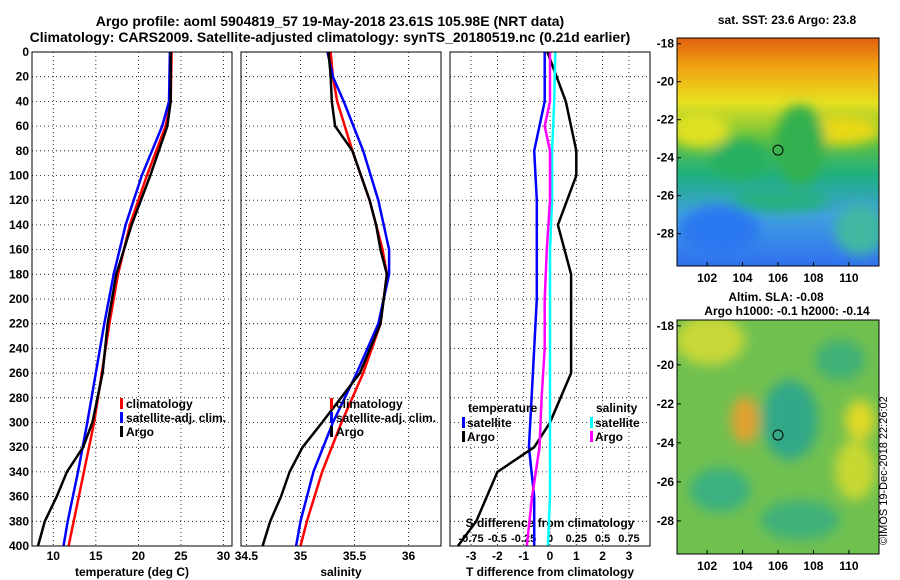 Image resolution: width=900 pixels, height=580 pixels. What do you see at coordinates (523, 539) in the screenshot?
I see `x2-tick-label: -0.25` at bounding box center [523, 539].